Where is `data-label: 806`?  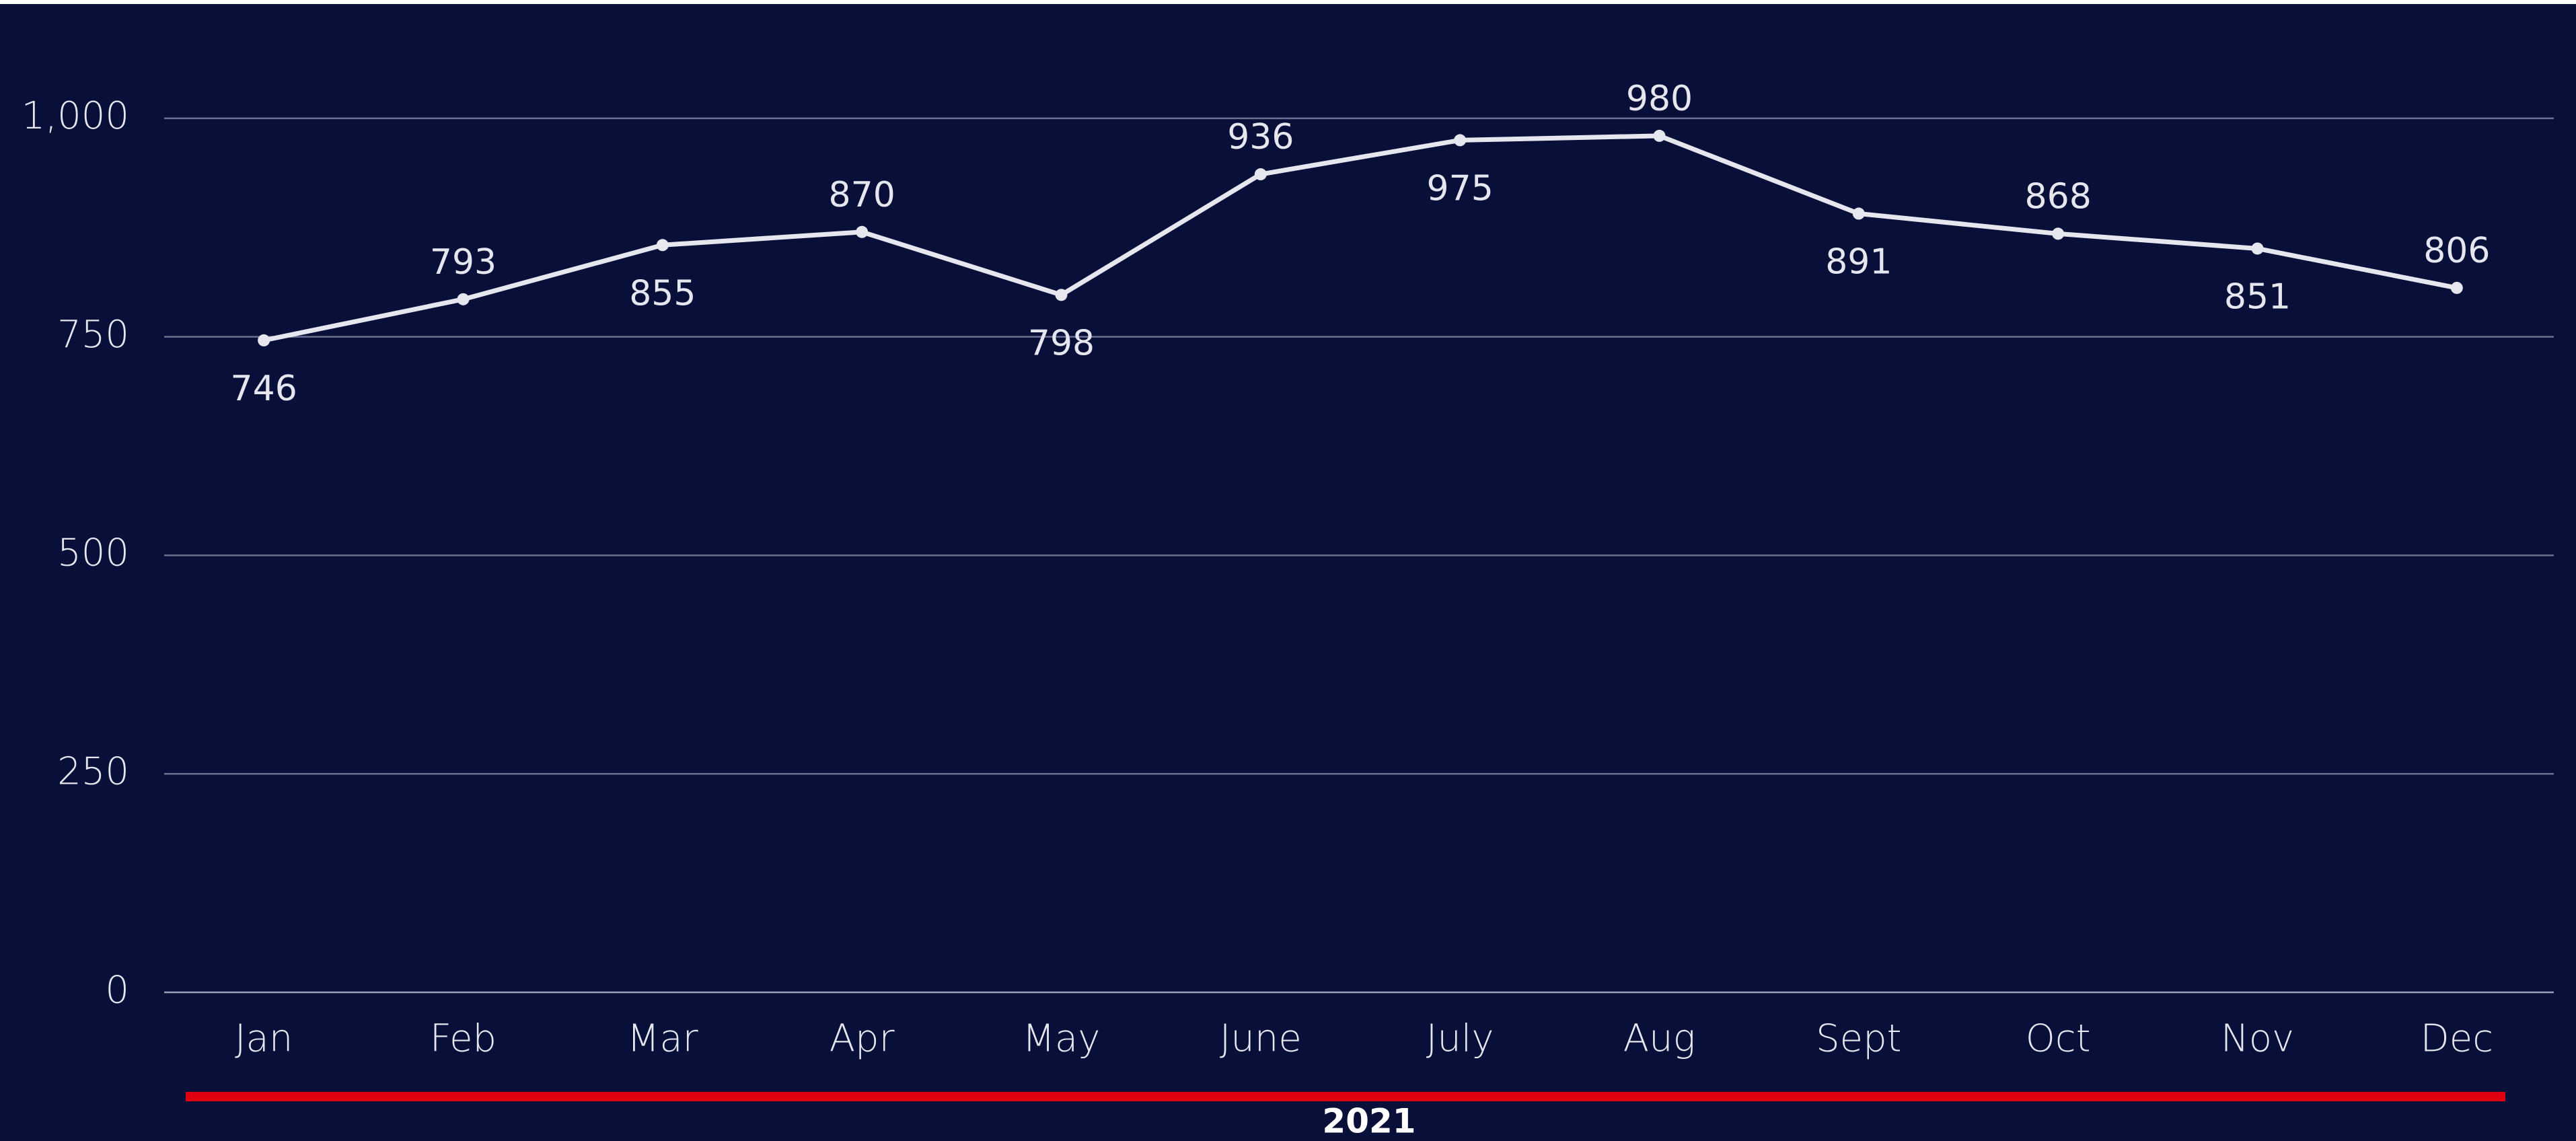 data-label: 806 is located at coordinates (2456, 251).